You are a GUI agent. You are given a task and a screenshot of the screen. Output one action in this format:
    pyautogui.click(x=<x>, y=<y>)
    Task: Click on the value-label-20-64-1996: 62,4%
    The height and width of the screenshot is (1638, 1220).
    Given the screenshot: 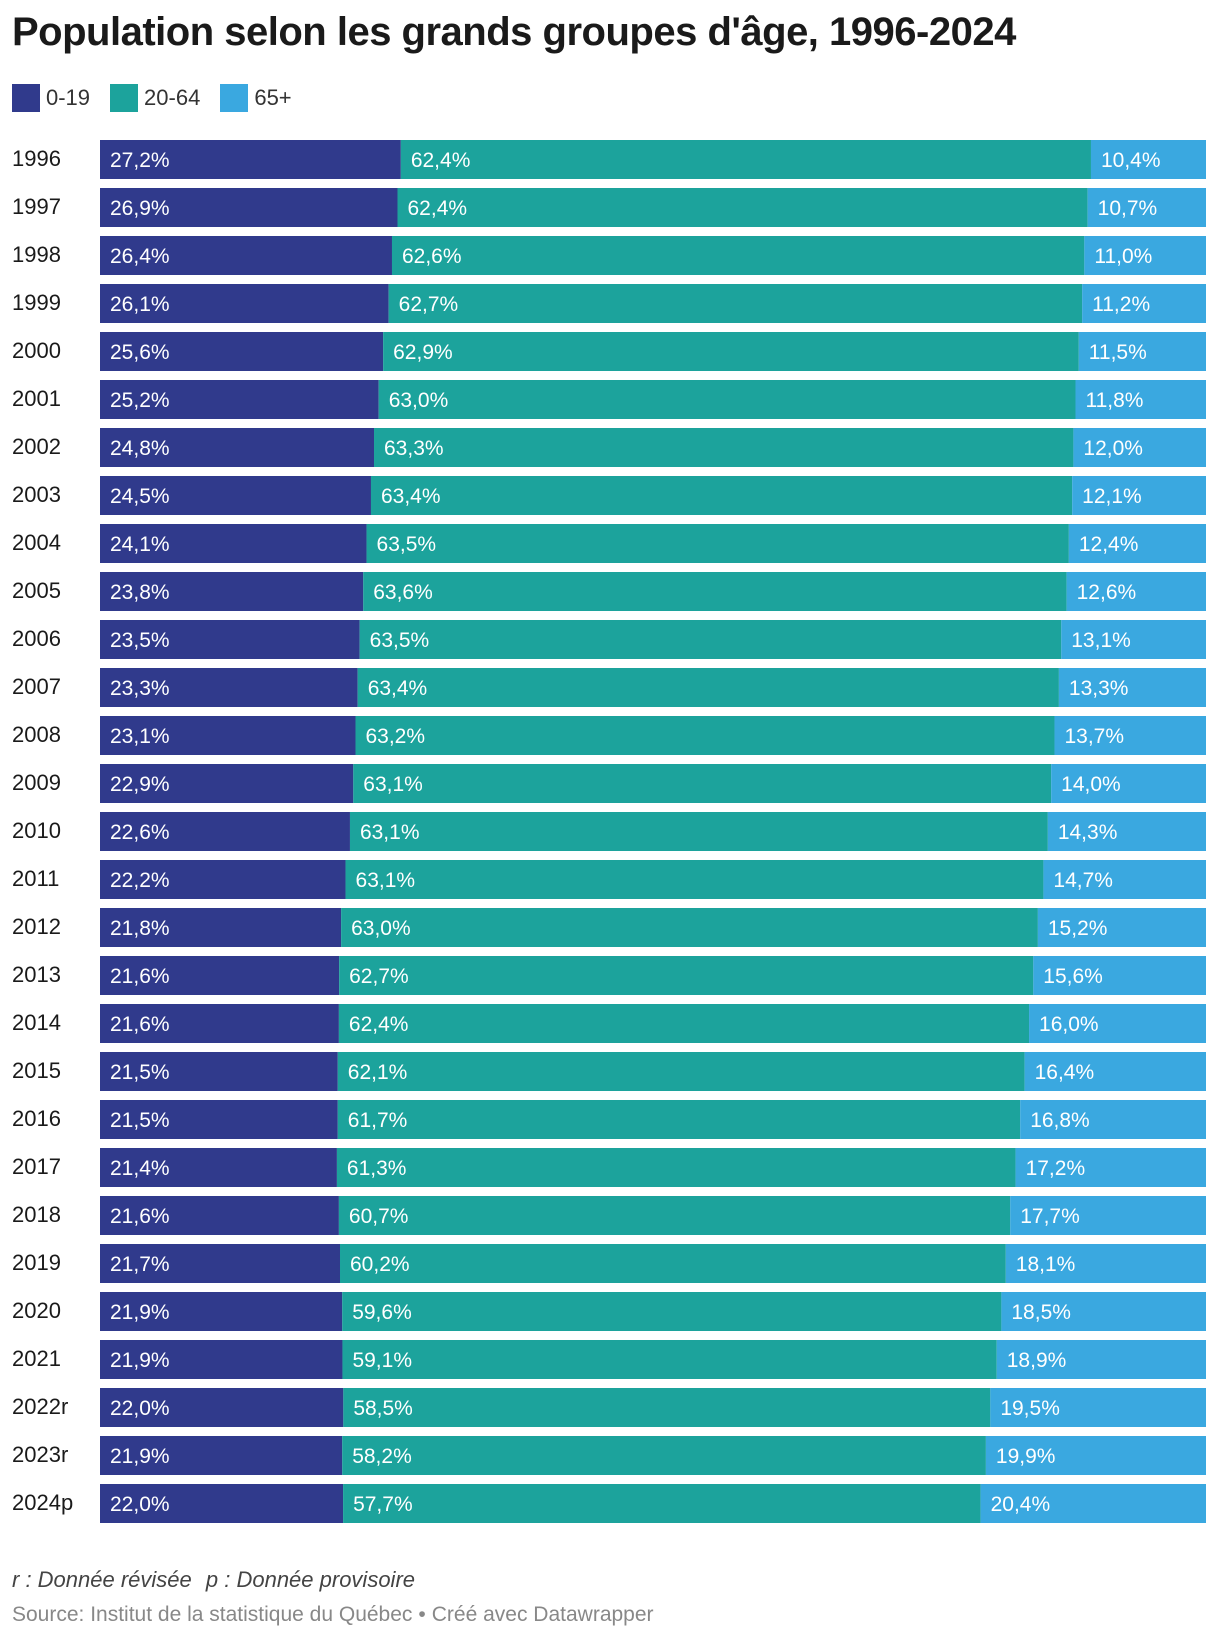 What is the action you would take?
    pyautogui.click(x=441, y=160)
    